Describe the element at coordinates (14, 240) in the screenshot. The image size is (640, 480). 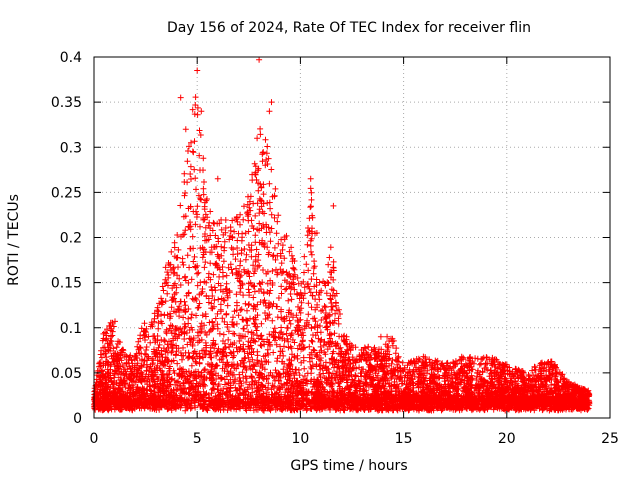
I see `y-axis-label: ROTI / TECUs` at that location.